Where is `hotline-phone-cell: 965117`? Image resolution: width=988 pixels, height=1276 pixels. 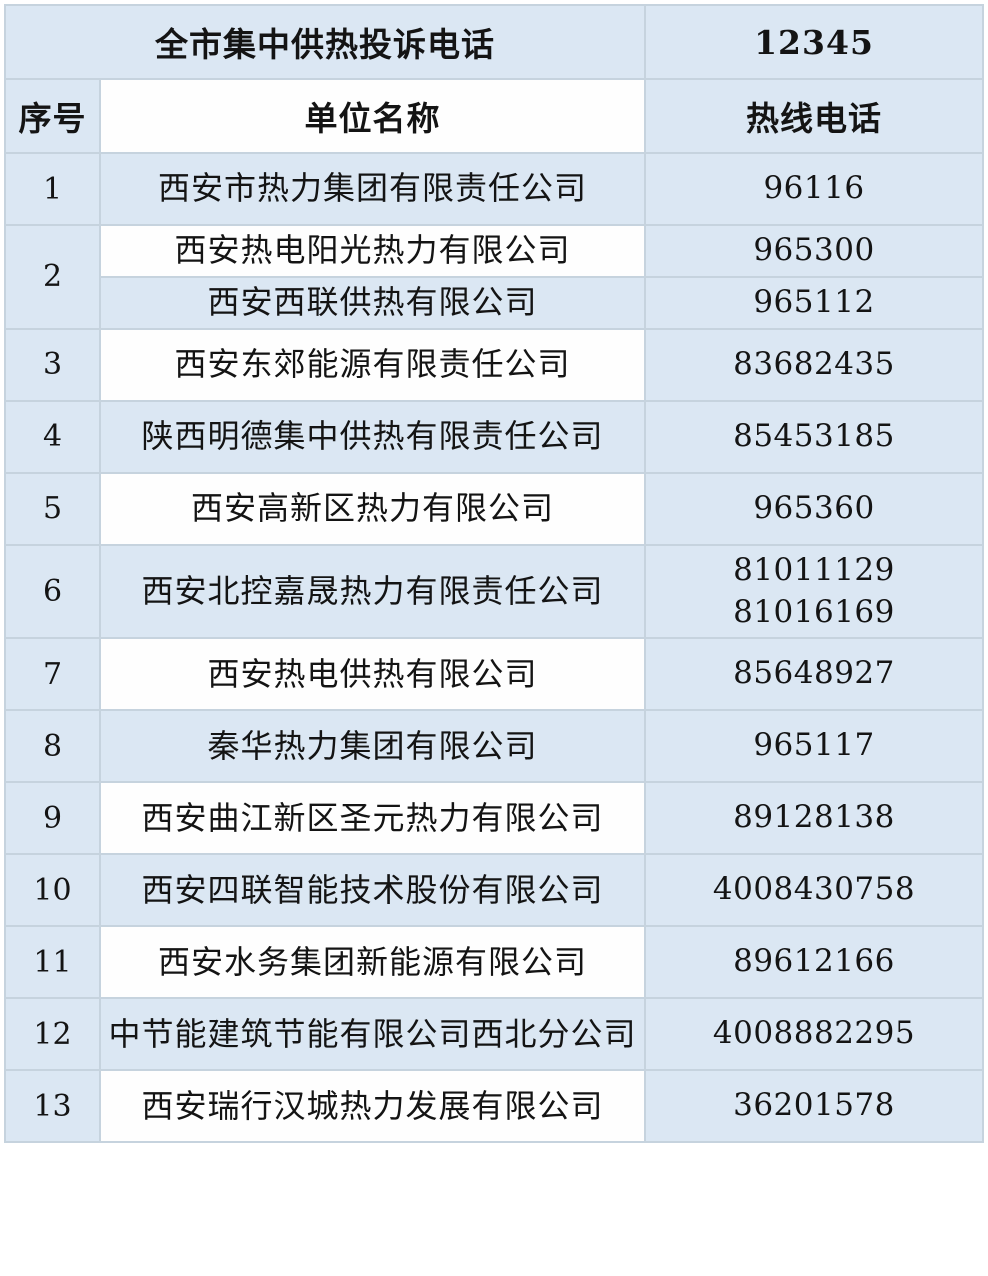
hotline-phone-cell: 965117 is located at coordinates (814, 746).